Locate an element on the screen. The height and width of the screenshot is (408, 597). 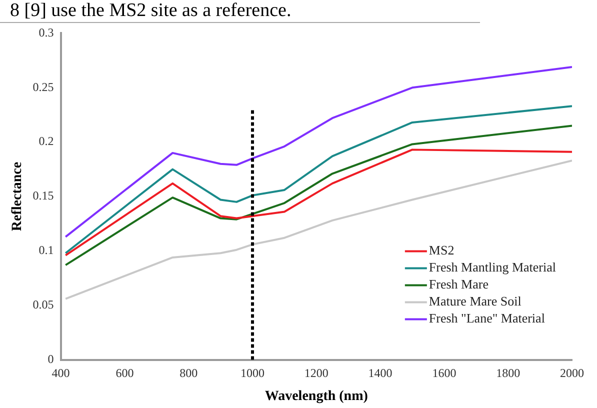
x-tick-label: 1000 is located at coordinates (252, 373).